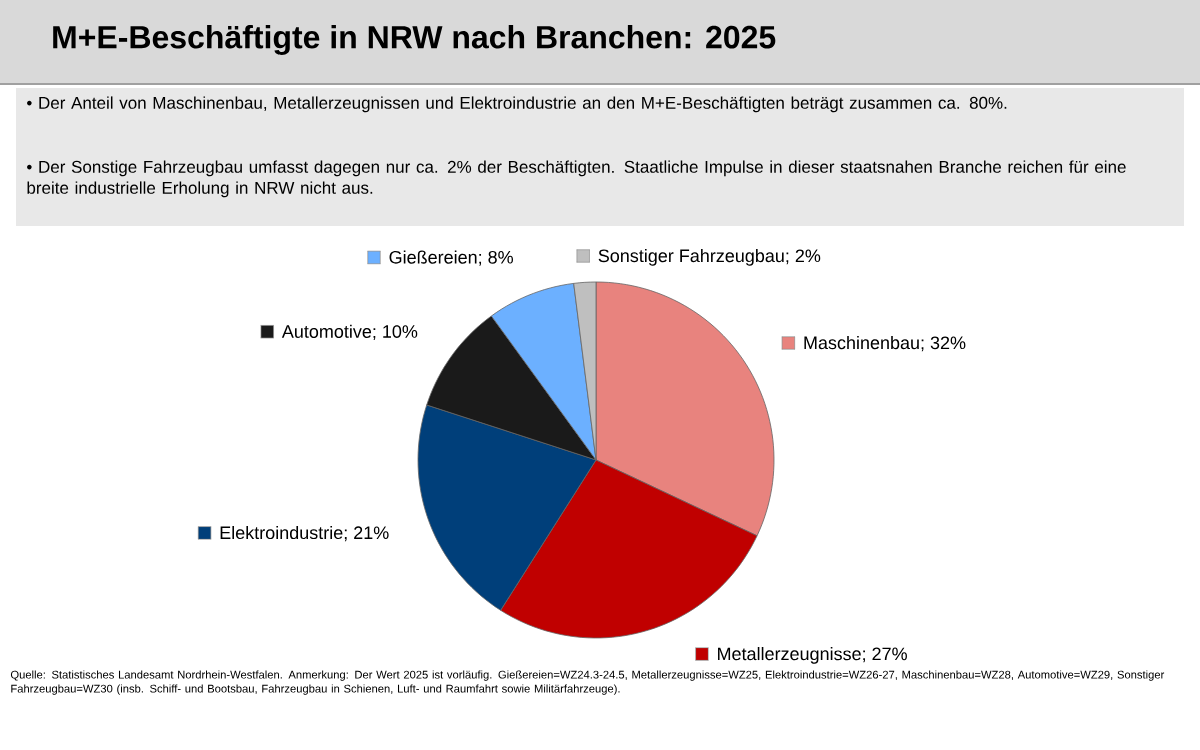 The width and height of the screenshot is (1200, 750). Describe the element at coordinates (349, 332) in the screenshot. I see `legend-label: Automotive; 10%` at that location.